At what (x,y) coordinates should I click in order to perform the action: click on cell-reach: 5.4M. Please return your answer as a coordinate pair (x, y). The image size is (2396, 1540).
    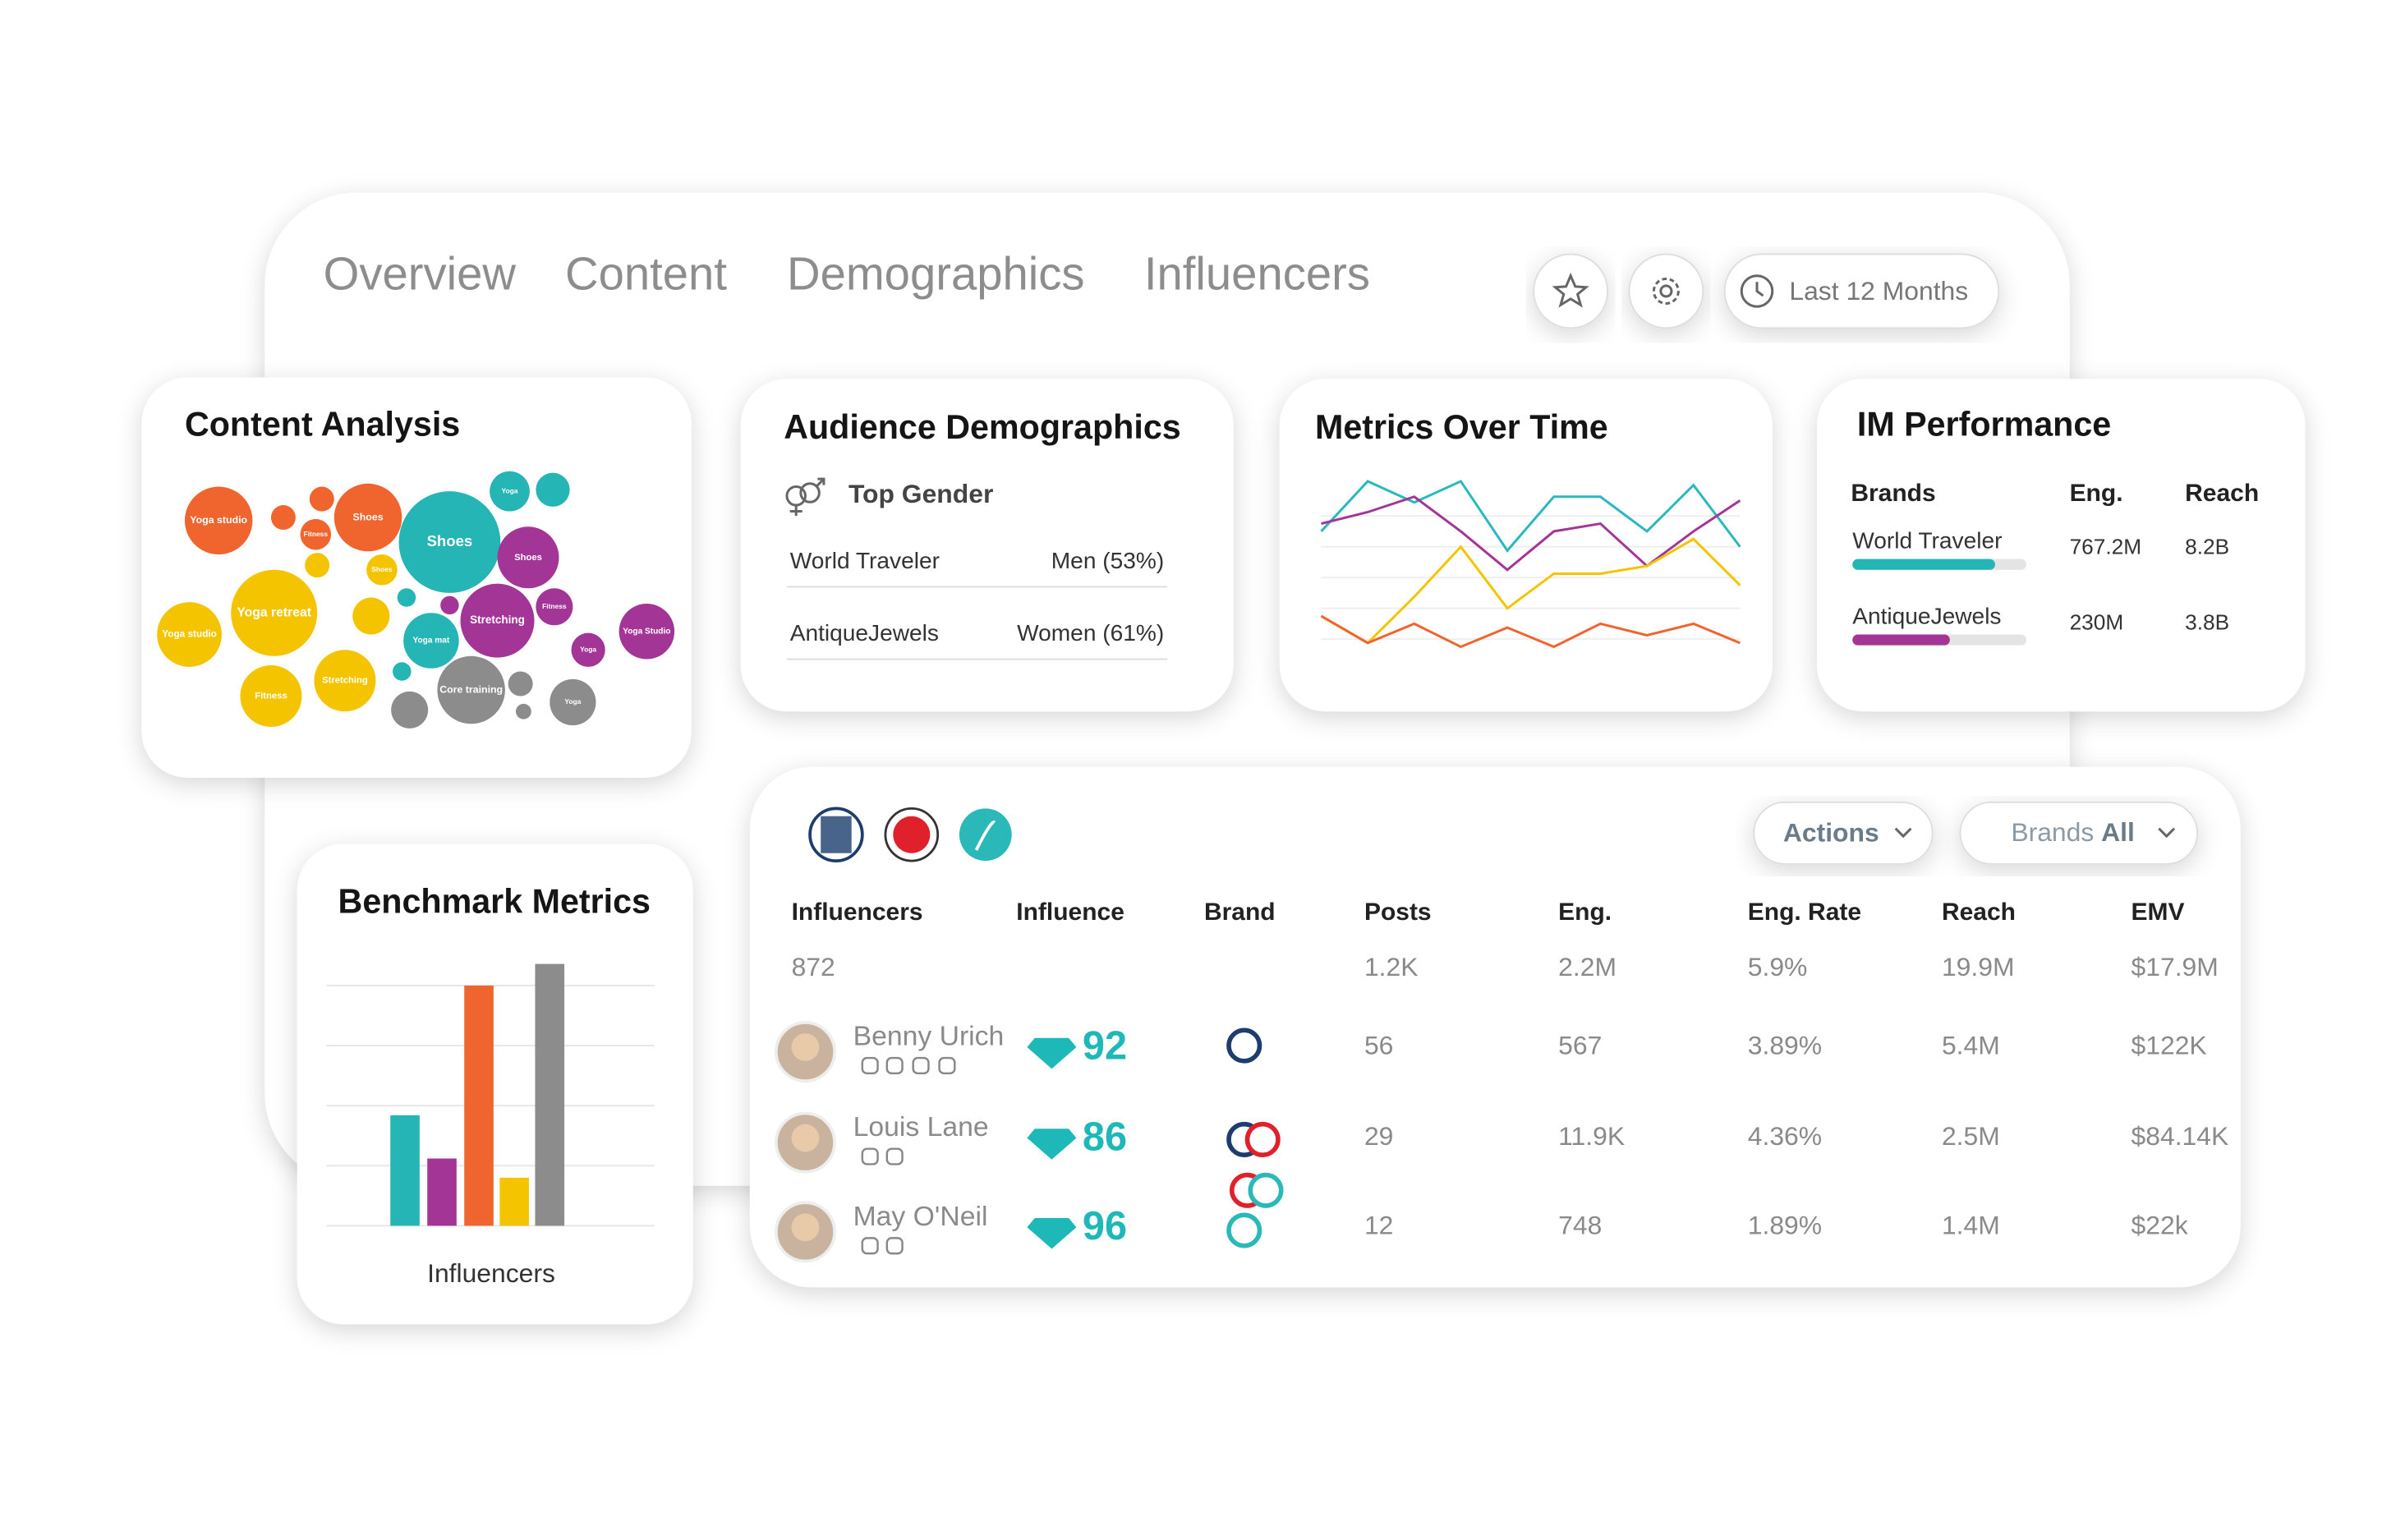
    Looking at the image, I should click on (1971, 1045).